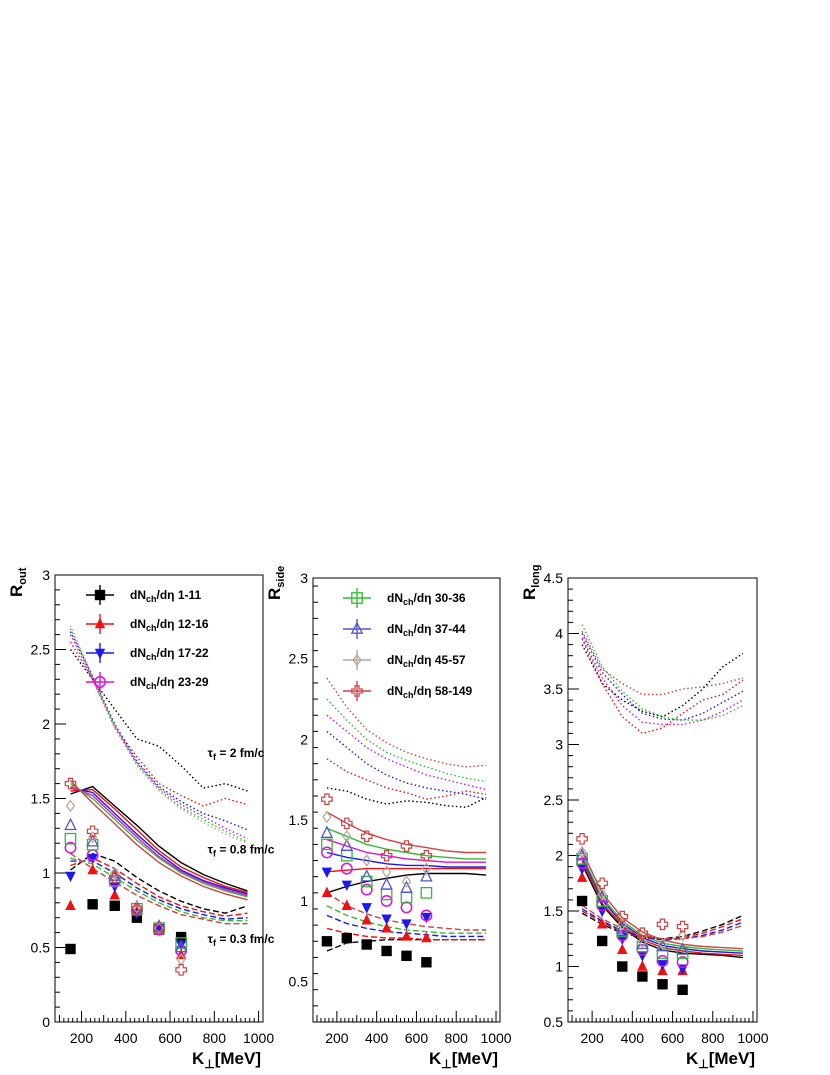 The image size is (830, 1075). Describe the element at coordinates (241, 851) in the screenshot. I see `tau-annotation: τf = 0.8 fm/c` at that location.